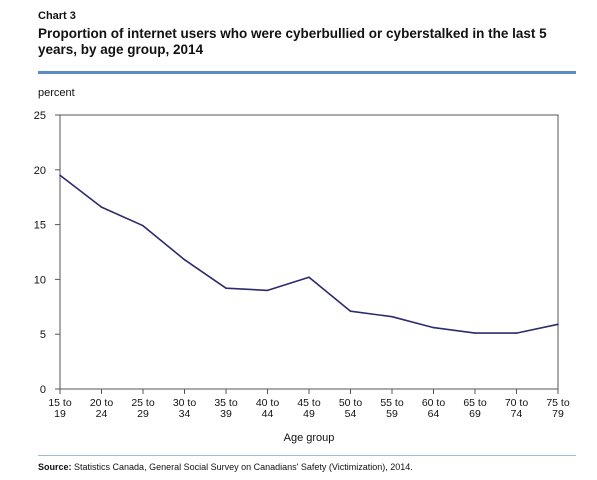 Image resolution: width=597 pixels, height=480 pixels. What do you see at coordinates (143, 408) in the screenshot?
I see `x-tick-label: 25 to 29` at bounding box center [143, 408].